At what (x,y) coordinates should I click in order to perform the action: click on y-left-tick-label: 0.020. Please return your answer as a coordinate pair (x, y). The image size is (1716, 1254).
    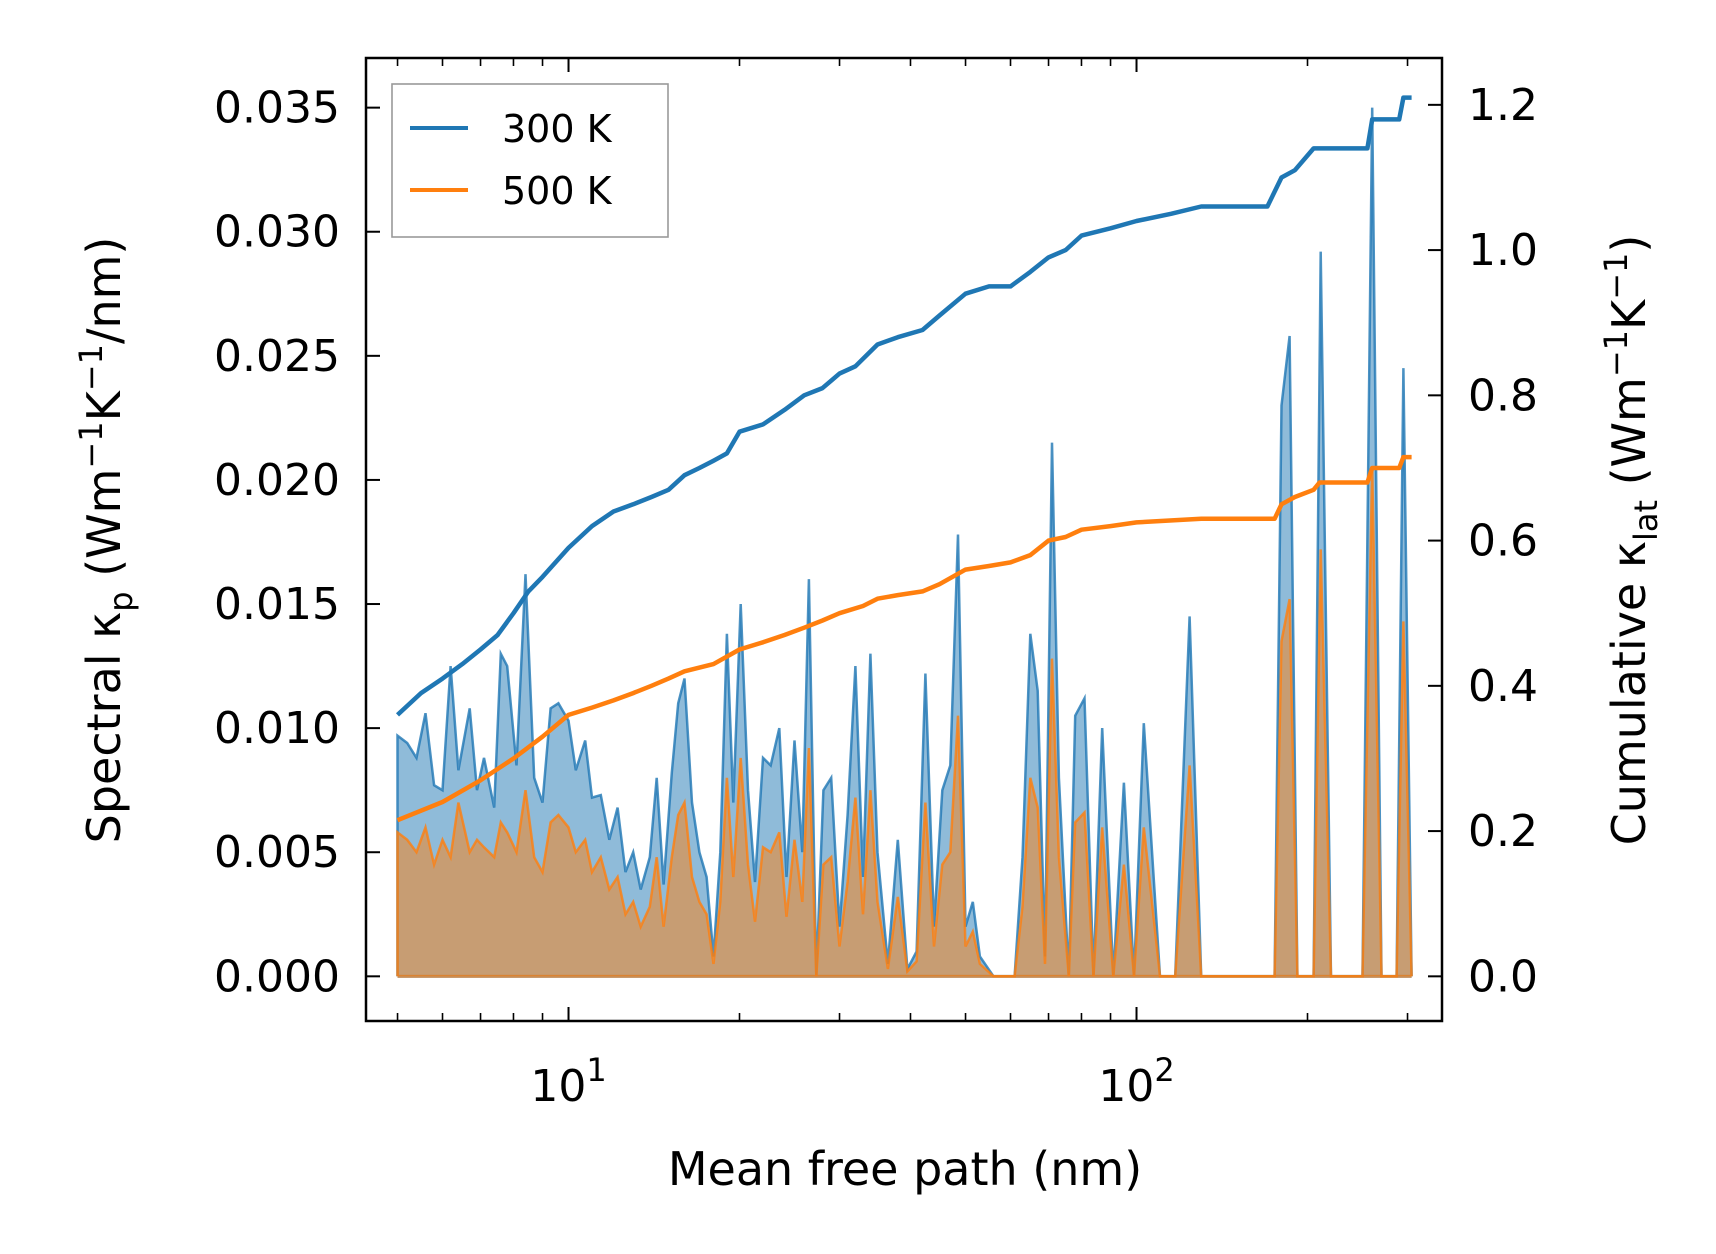
    Looking at the image, I should click on (277, 480).